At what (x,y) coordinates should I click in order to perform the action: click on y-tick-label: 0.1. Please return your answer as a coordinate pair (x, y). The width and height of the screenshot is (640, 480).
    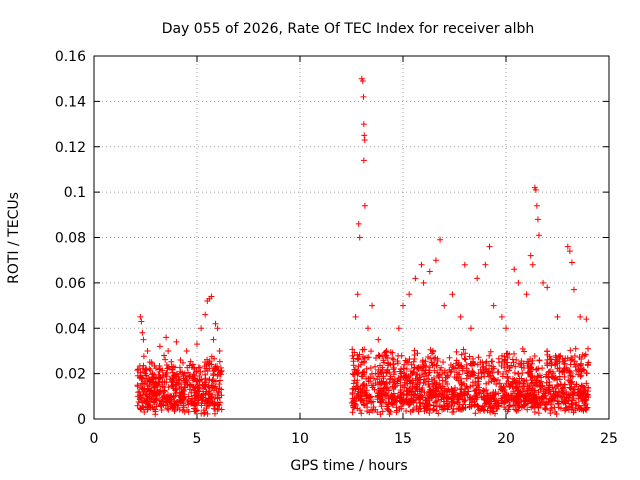
    Looking at the image, I should click on (75, 193).